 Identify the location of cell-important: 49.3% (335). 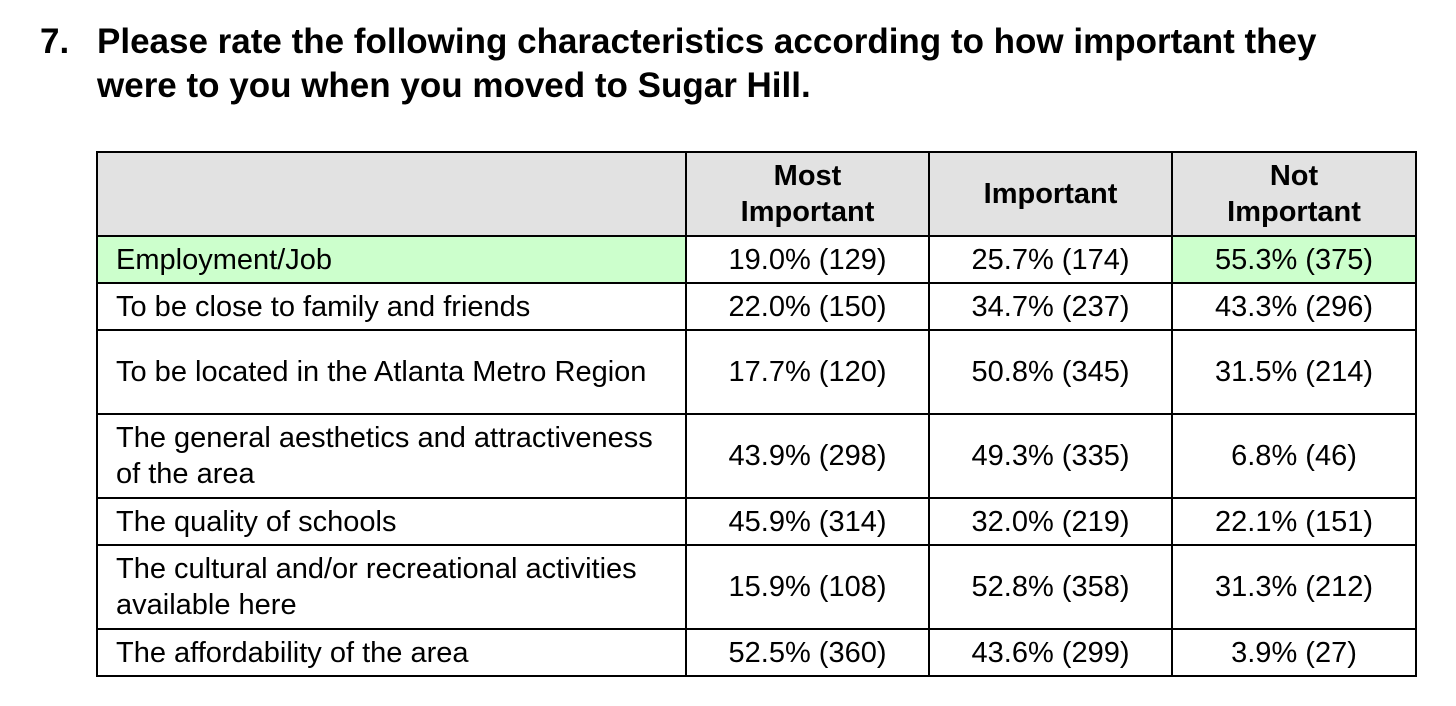
(1050, 456).